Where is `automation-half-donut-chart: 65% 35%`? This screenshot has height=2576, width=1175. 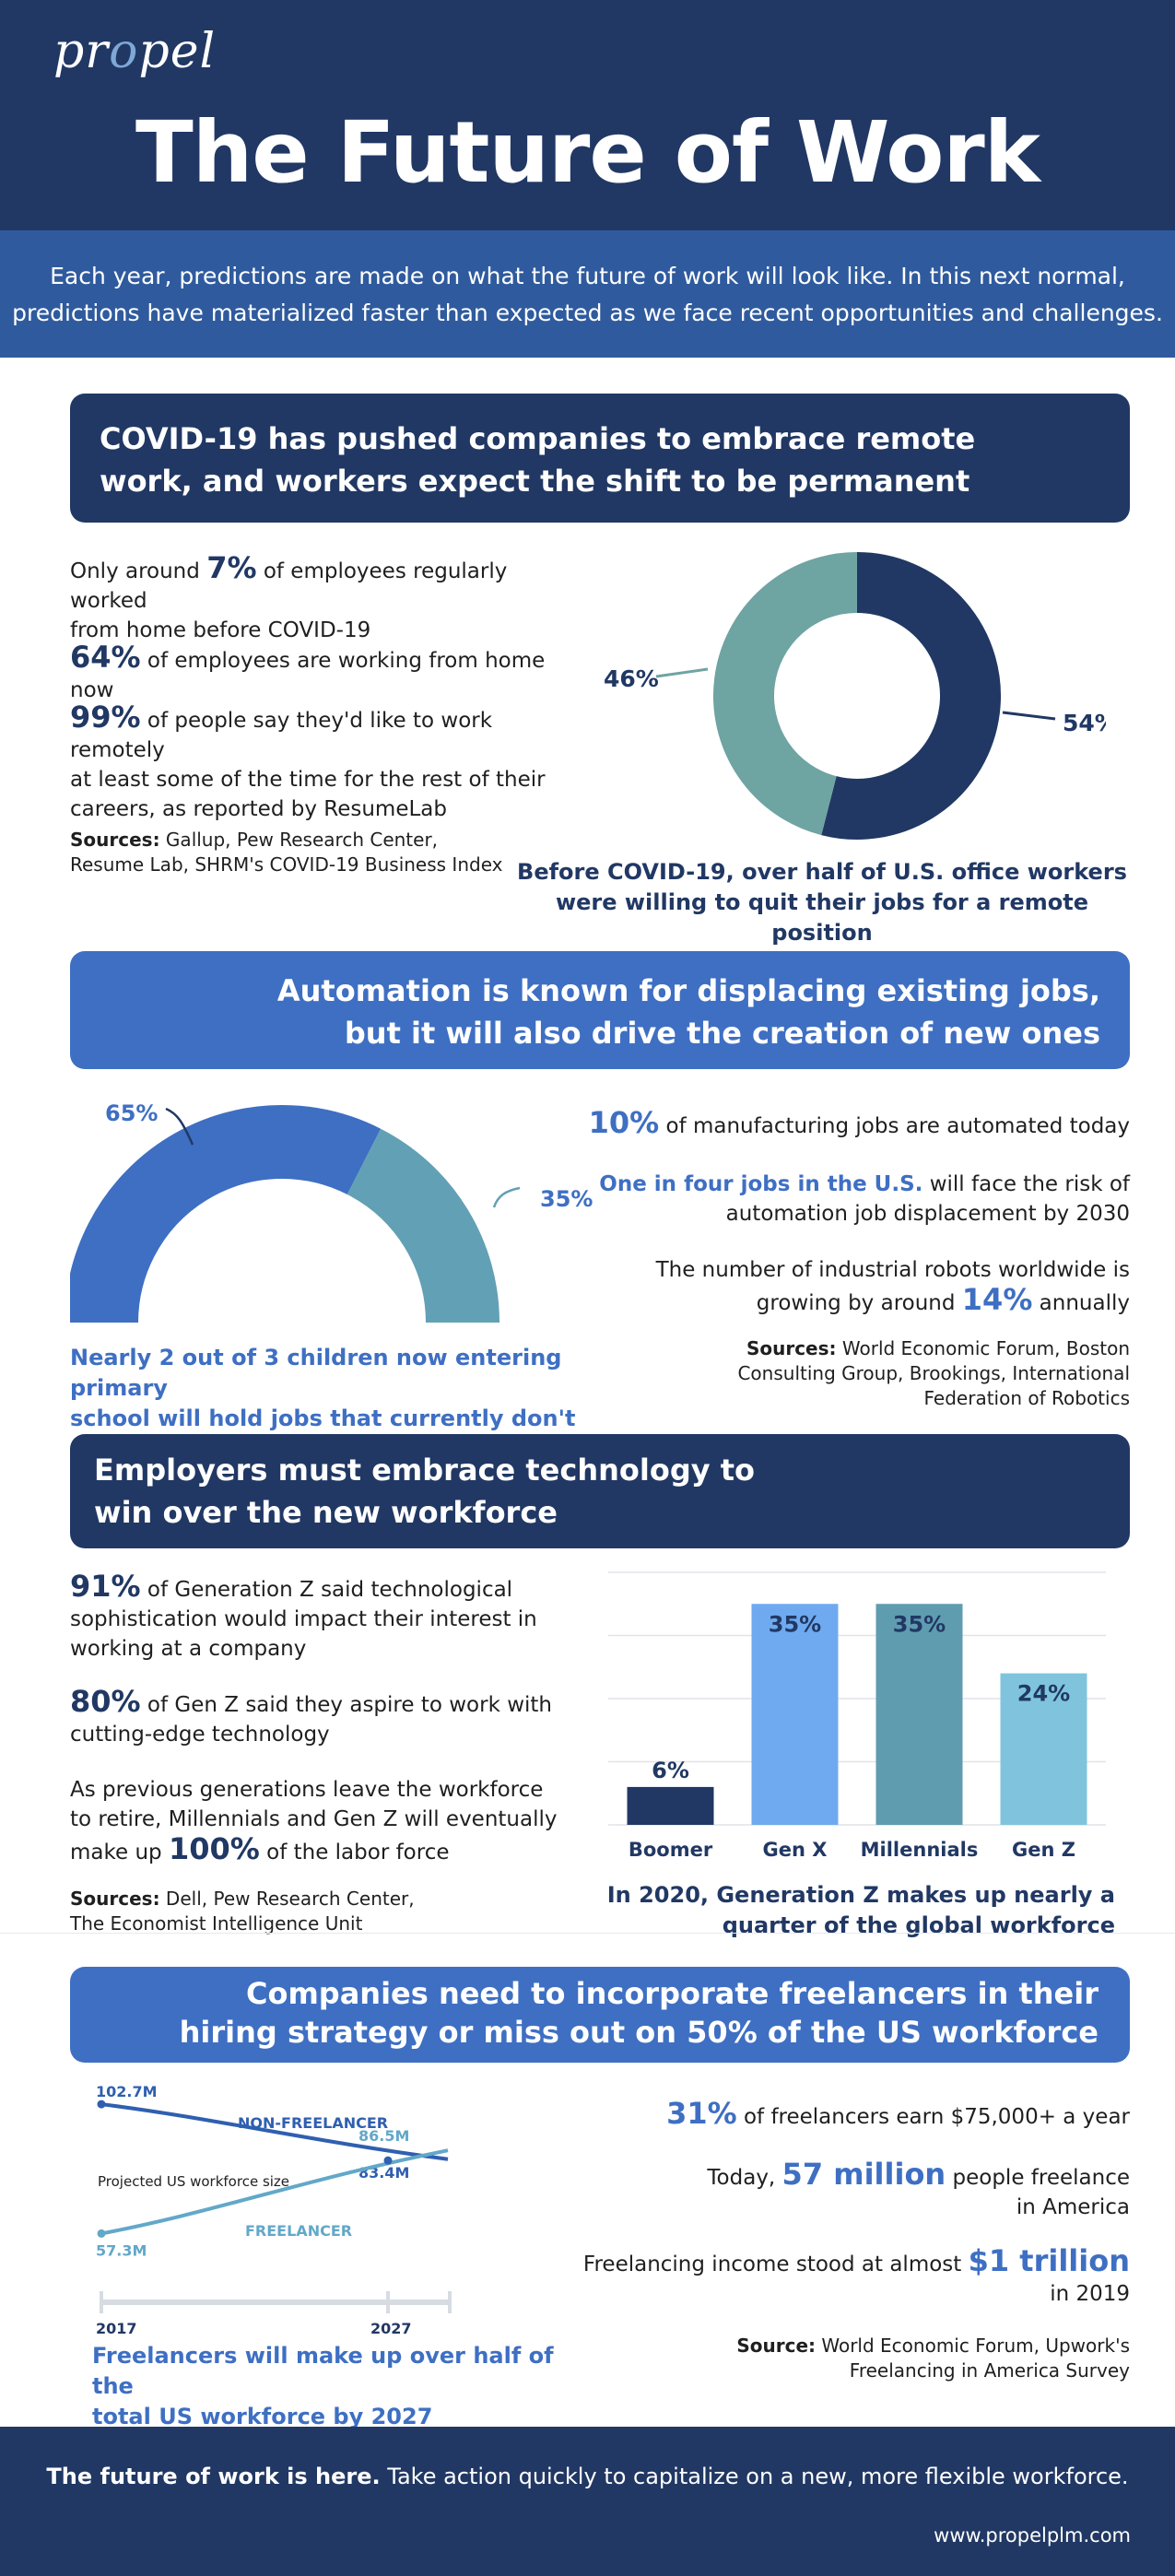
automation-half-donut-chart: 65% 35% is located at coordinates (331, 1212).